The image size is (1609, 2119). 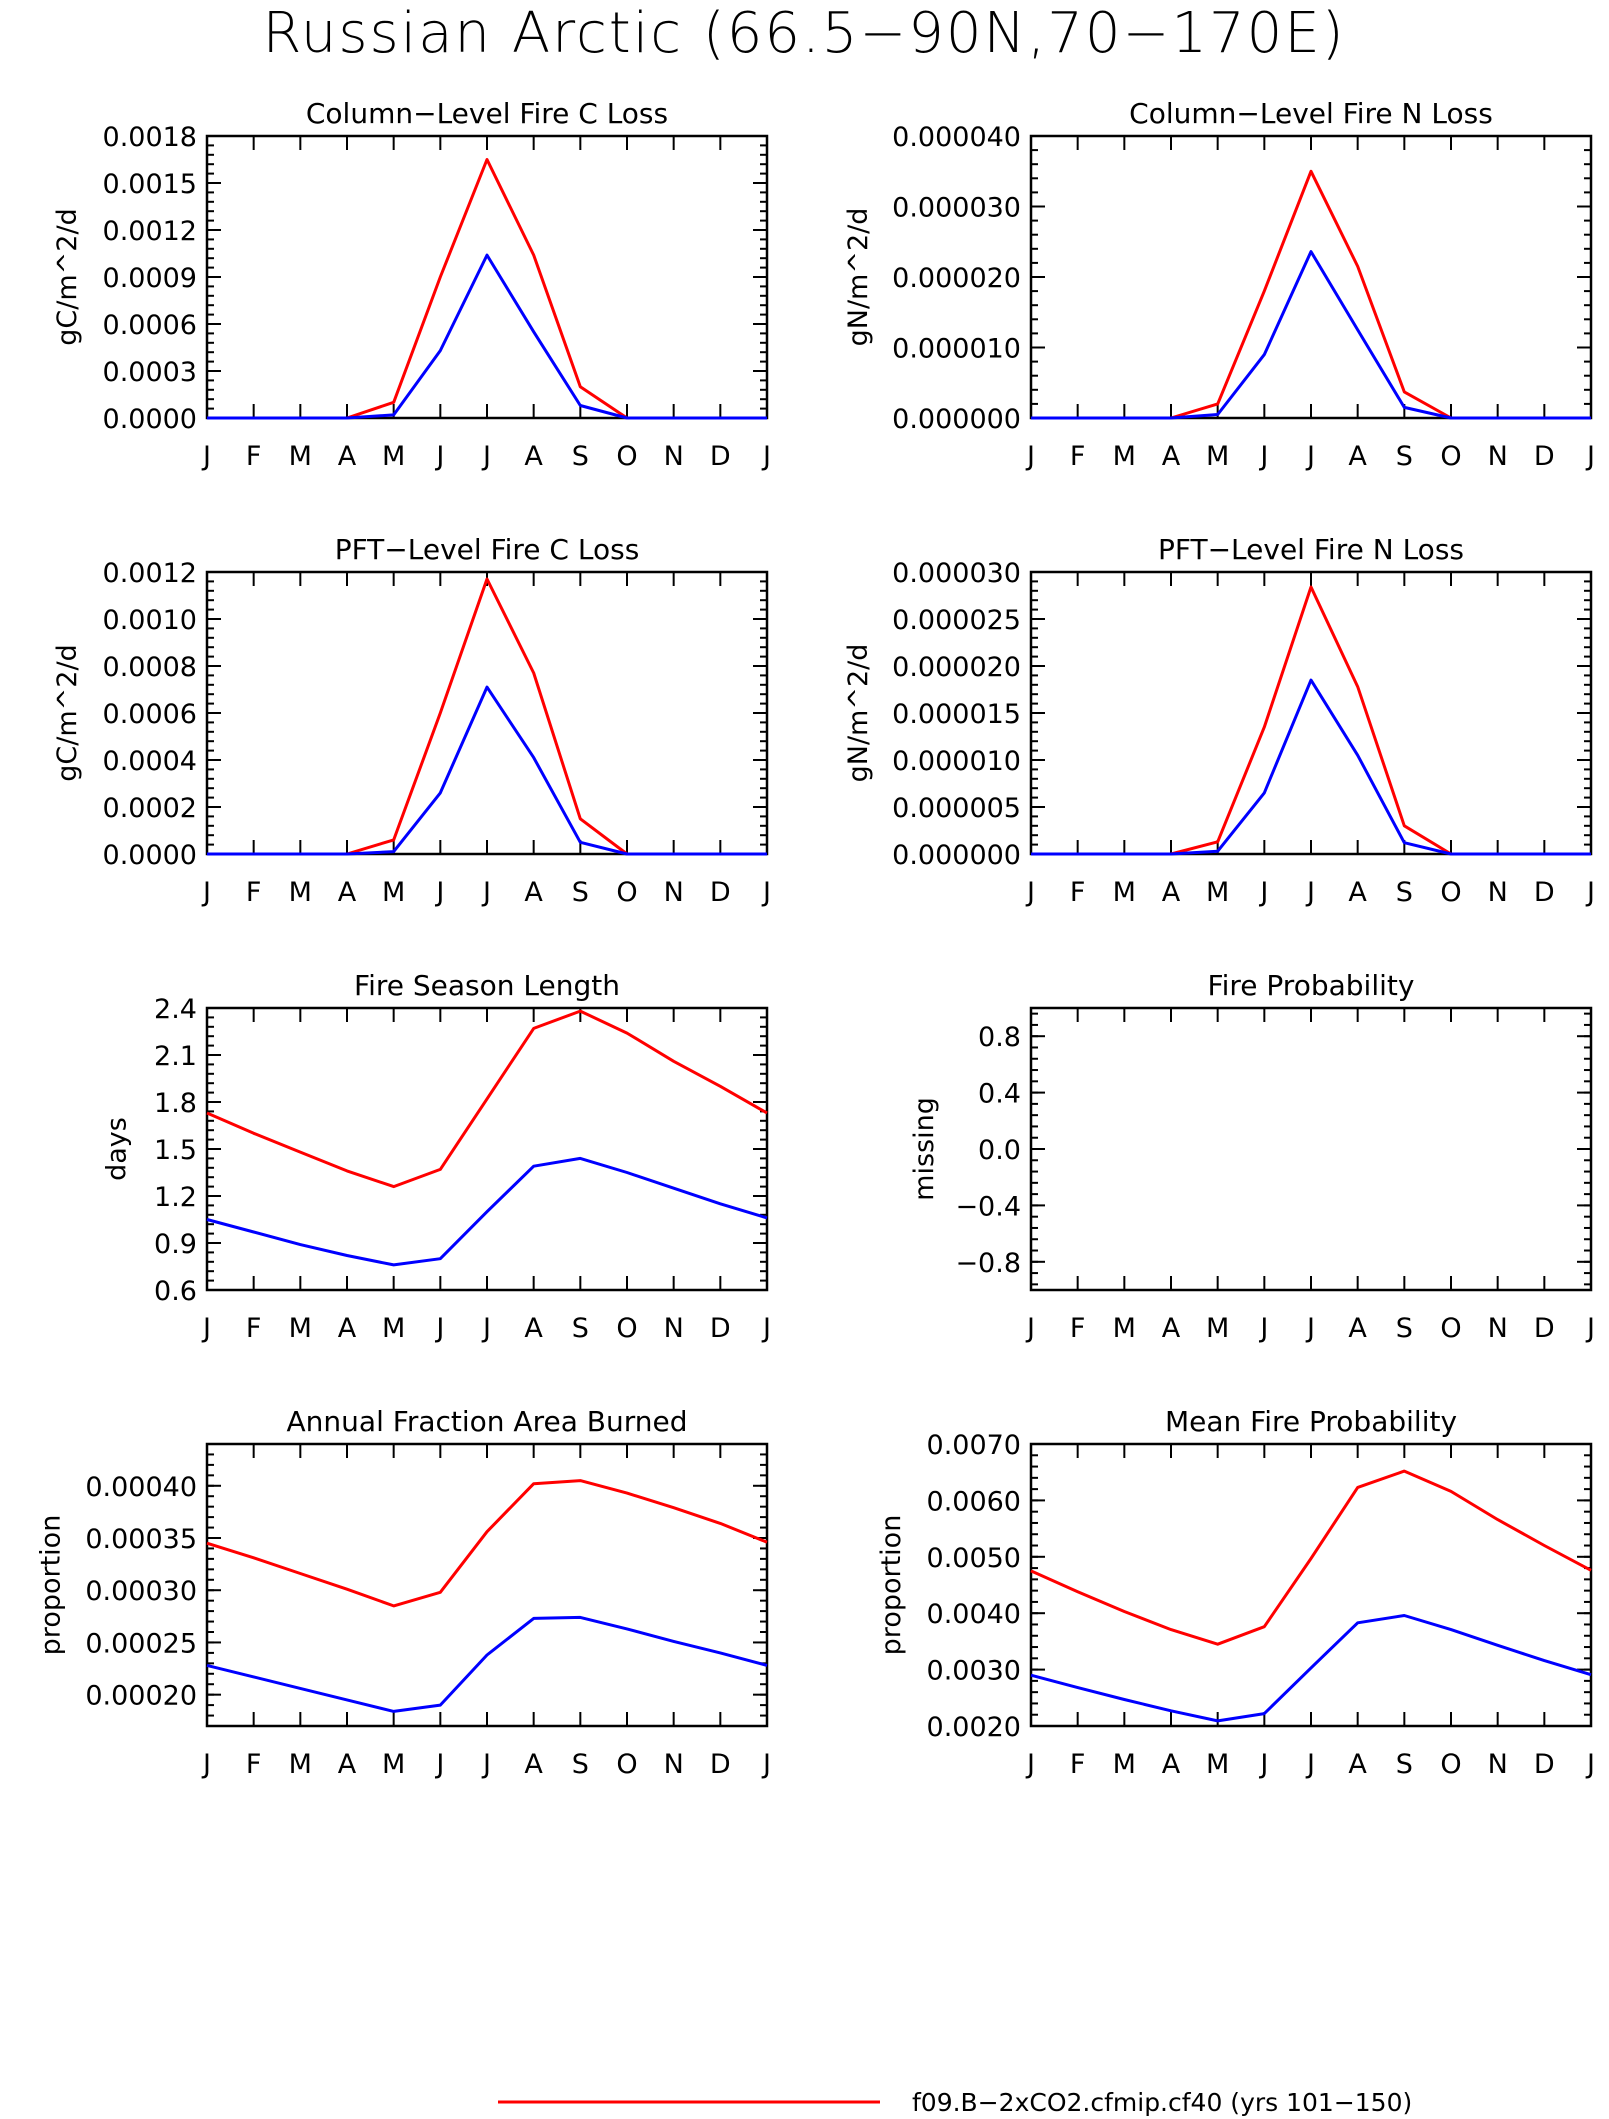 What do you see at coordinates (487, 113) in the screenshot?
I see `panel-title: Column−Level Fire C Loss` at bounding box center [487, 113].